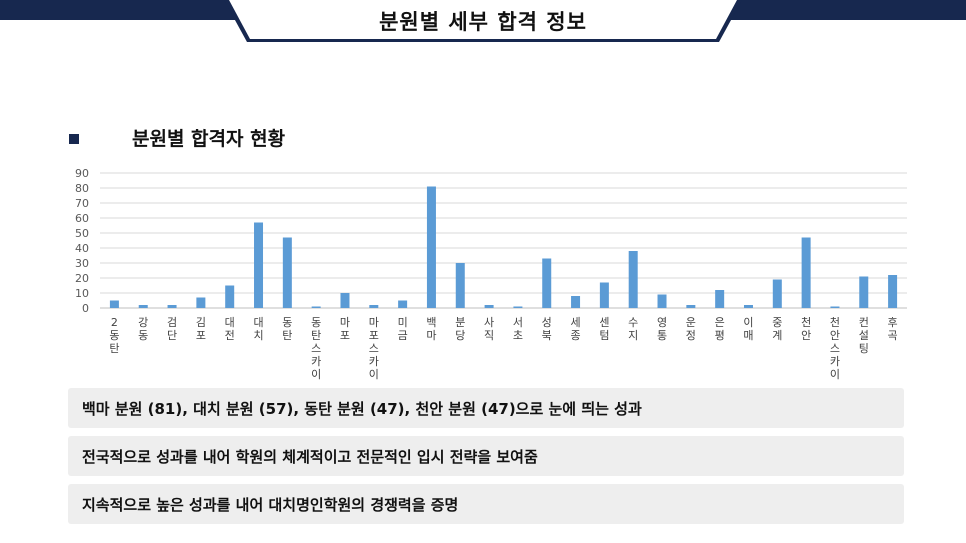 Image resolution: width=966 pixels, height=543 pixels. Describe the element at coordinates (403, 304) in the screenshot. I see `bar-미금` at that location.